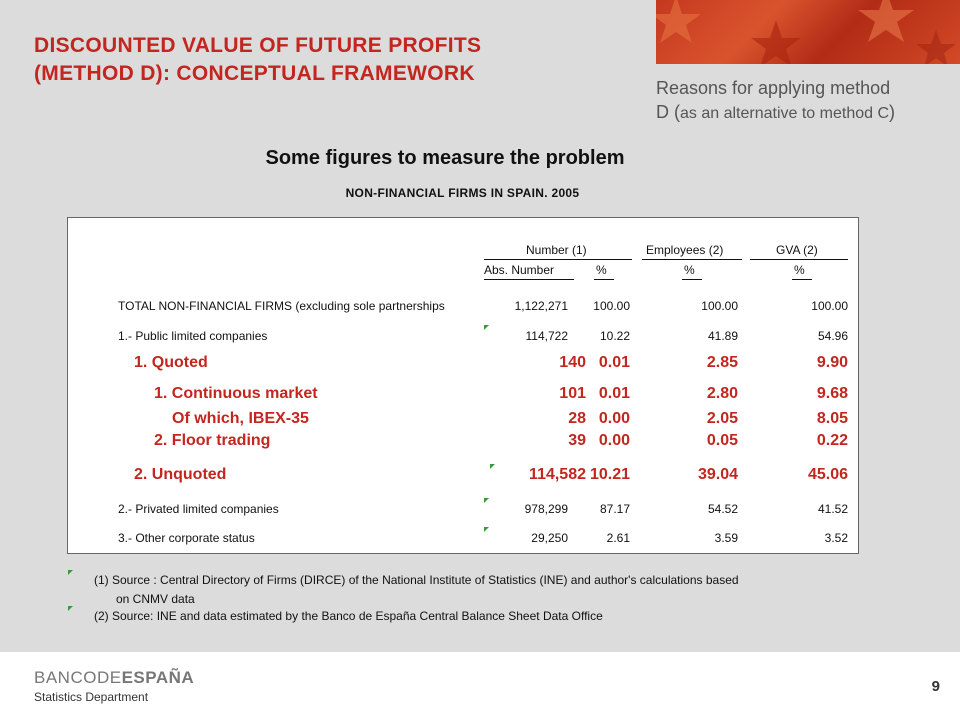  What do you see at coordinates (546, 509) in the screenshot?
I see `row-private-abs: 978,299` at bounding box center [546, 509].